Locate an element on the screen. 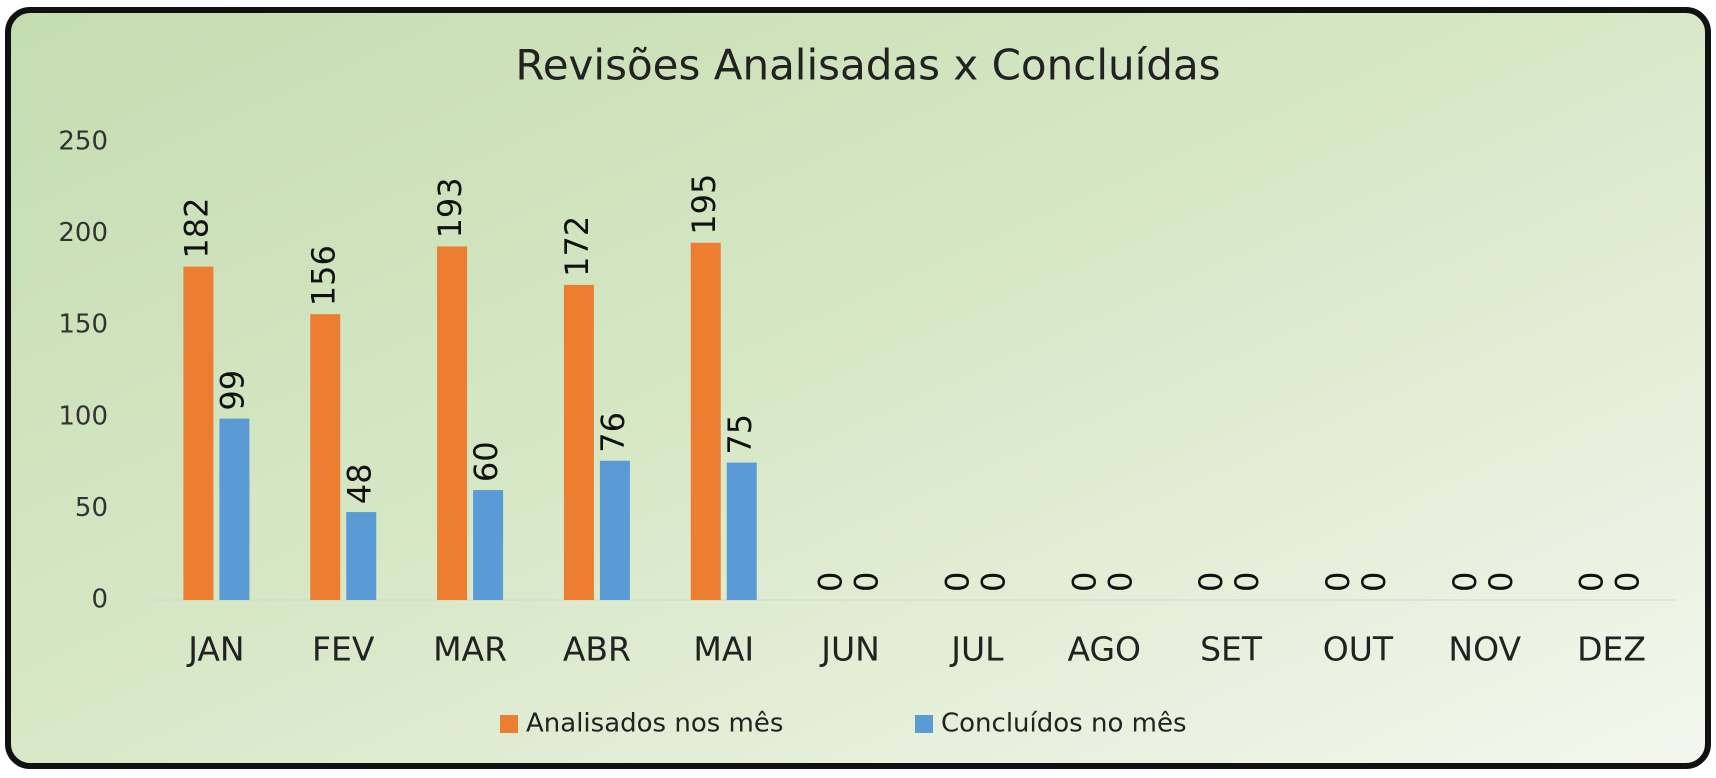 The image size is (1716, 778). data-label: 75 is located at coordinates (740, 434).